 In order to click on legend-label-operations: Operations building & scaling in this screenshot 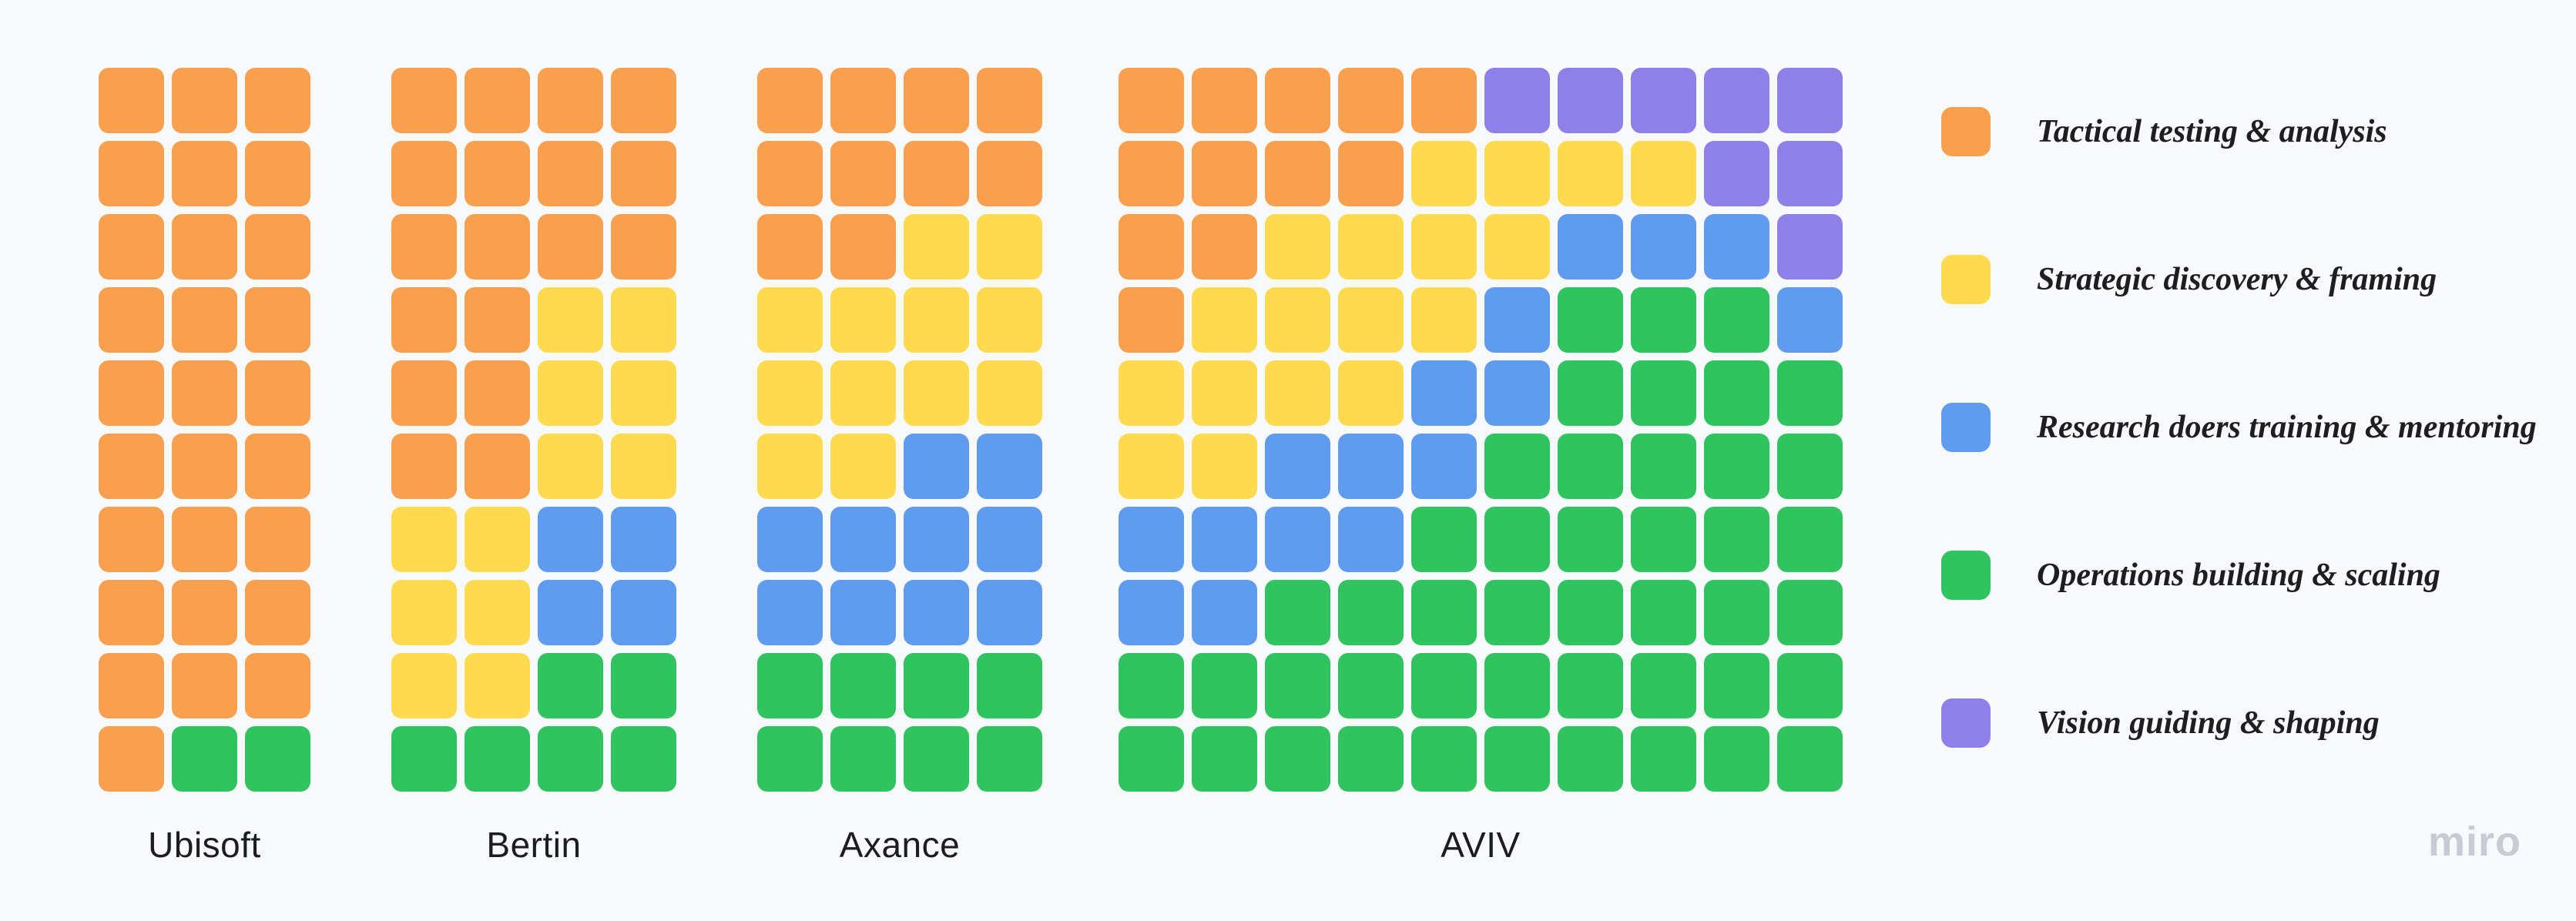, I will do `click(2238, 575)`.